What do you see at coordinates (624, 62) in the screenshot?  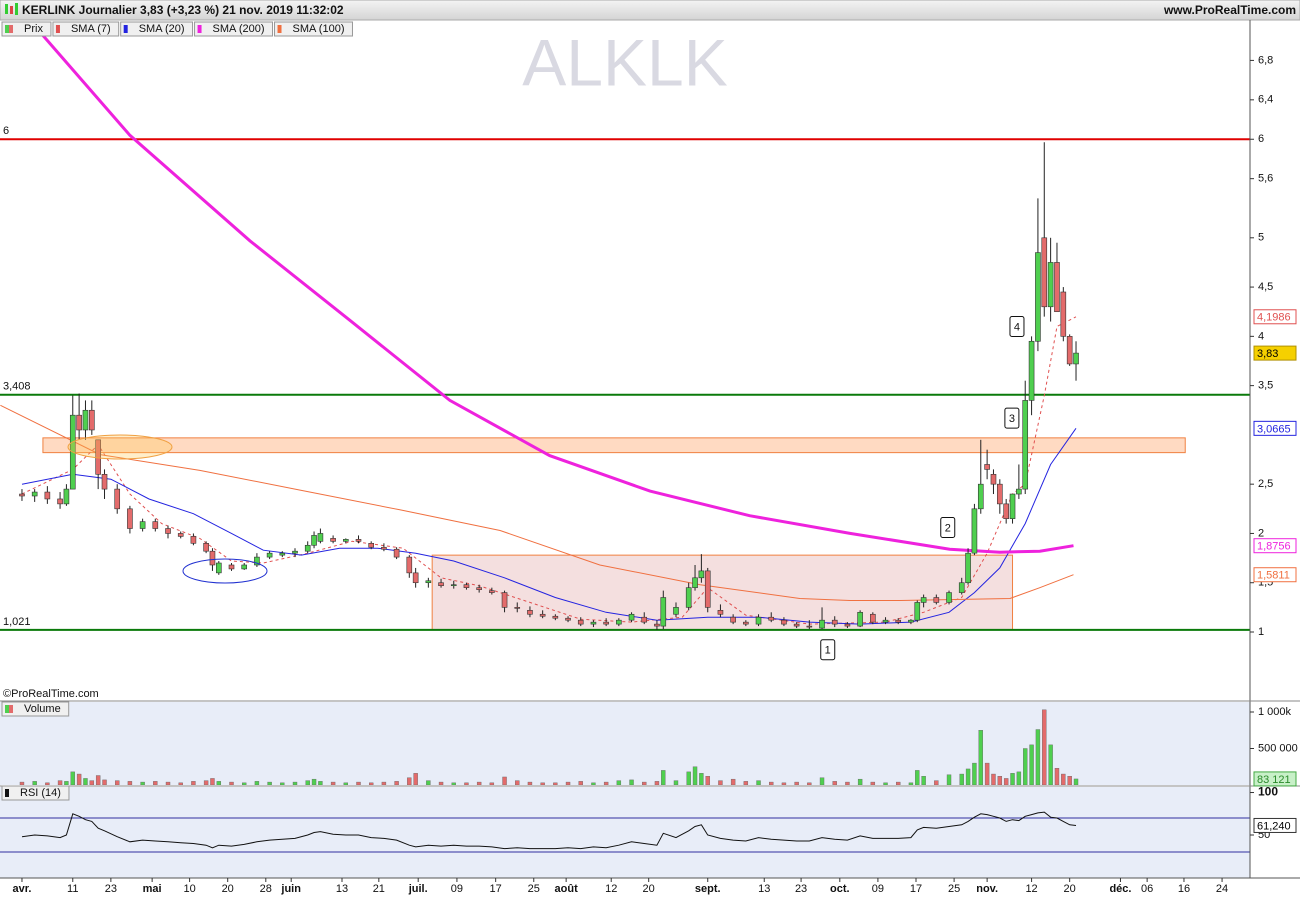 I see `watermark: ALKLK` at bounding box center [624, 62].